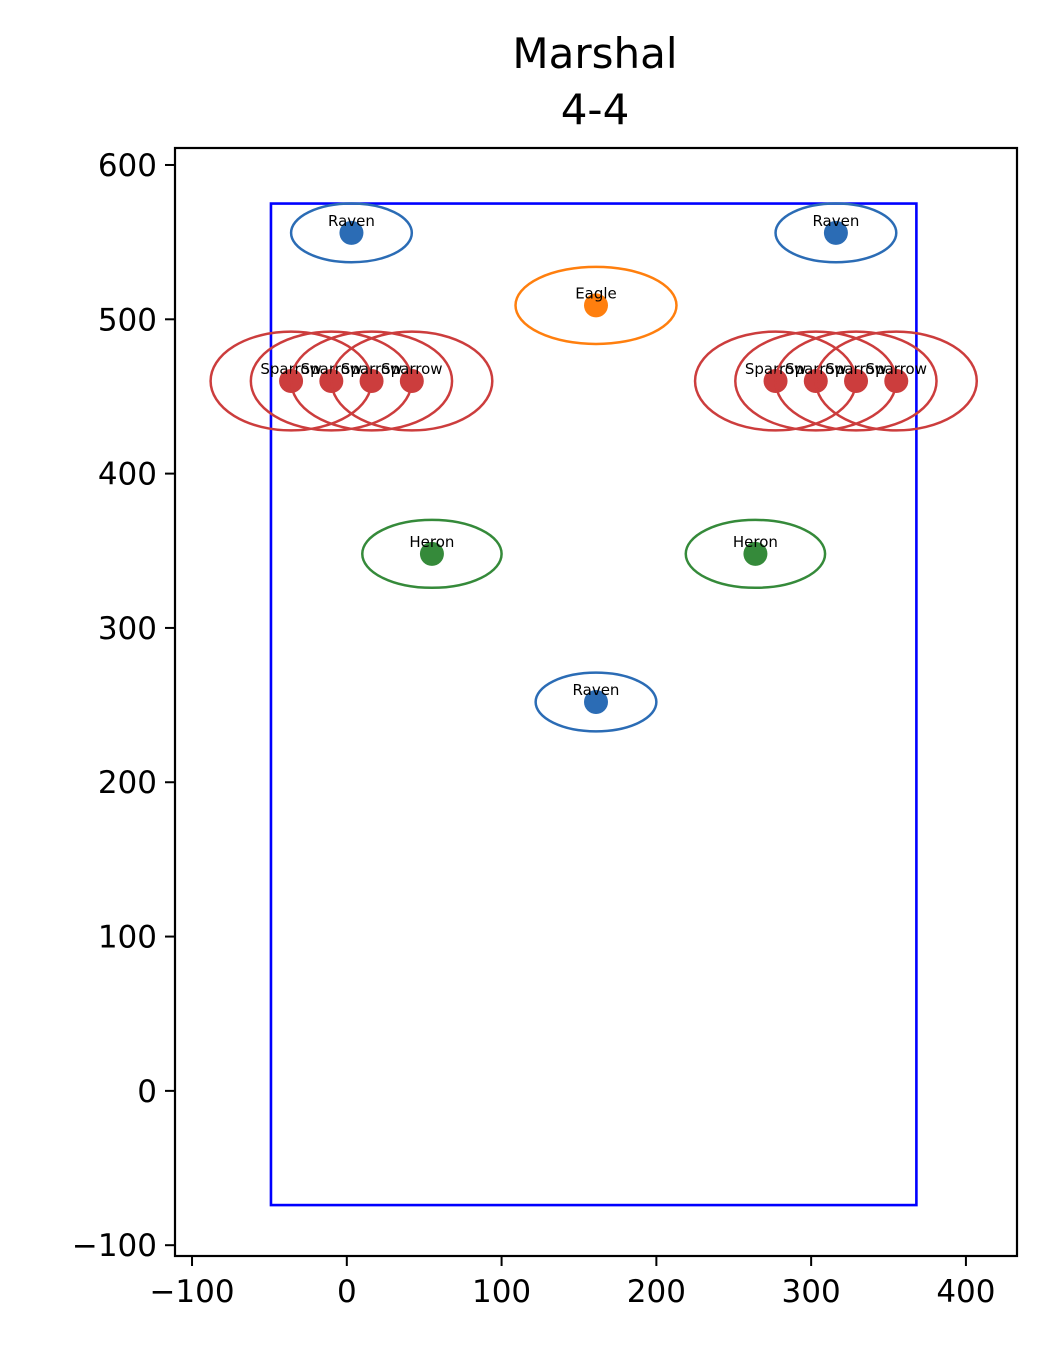 Image resolution: width=1045 pixels, height=1358 pixels. I want to click on y-tick-label: 0, so click(147, 1092).